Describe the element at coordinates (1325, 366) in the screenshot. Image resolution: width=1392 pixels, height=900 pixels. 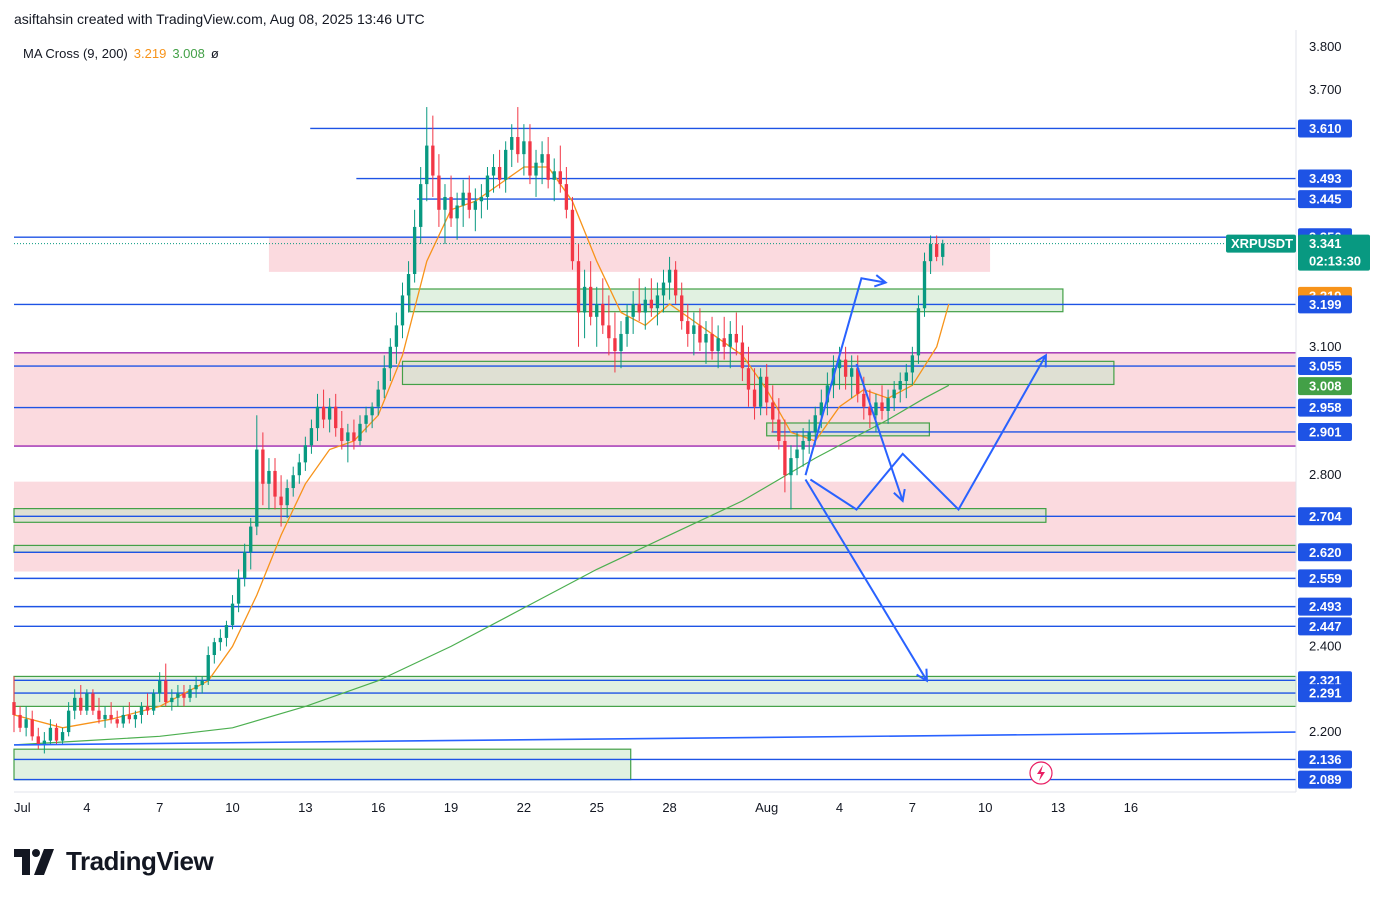
I see `price-tag: 3.055` at that location.